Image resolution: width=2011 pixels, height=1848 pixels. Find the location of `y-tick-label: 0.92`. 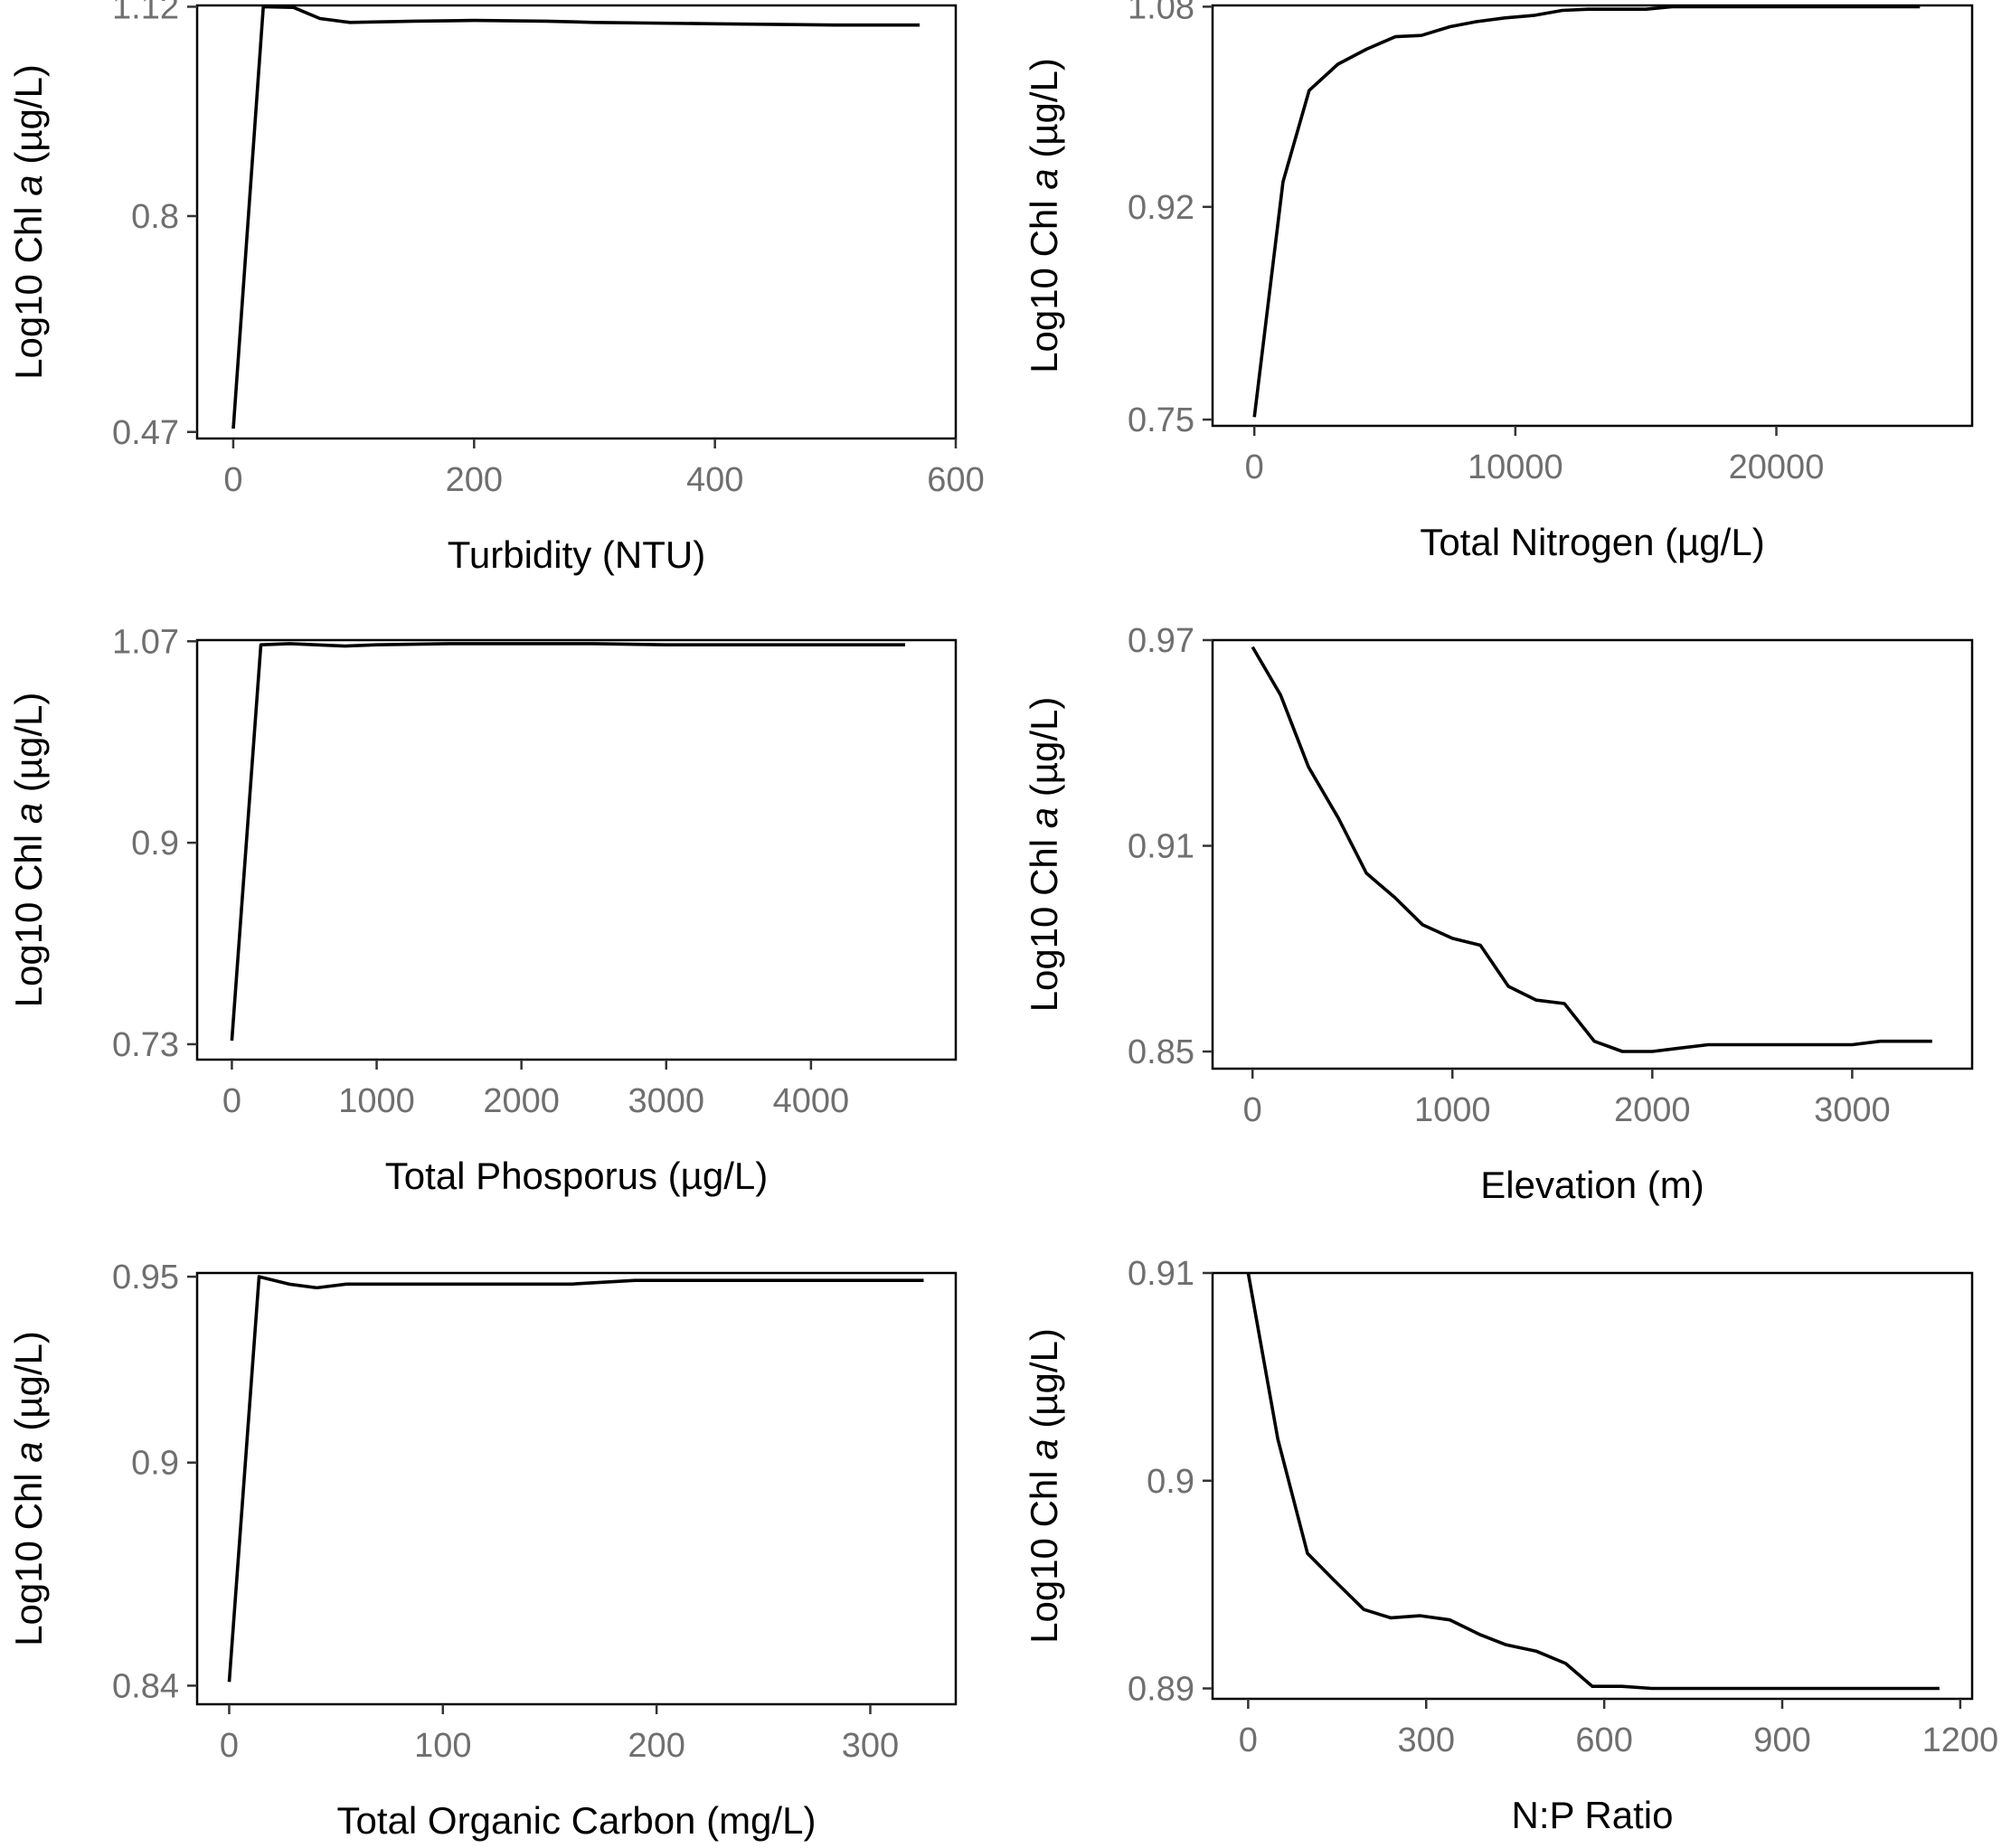

y-tick-label: 0.92 is located at coordinates (1161, 208).